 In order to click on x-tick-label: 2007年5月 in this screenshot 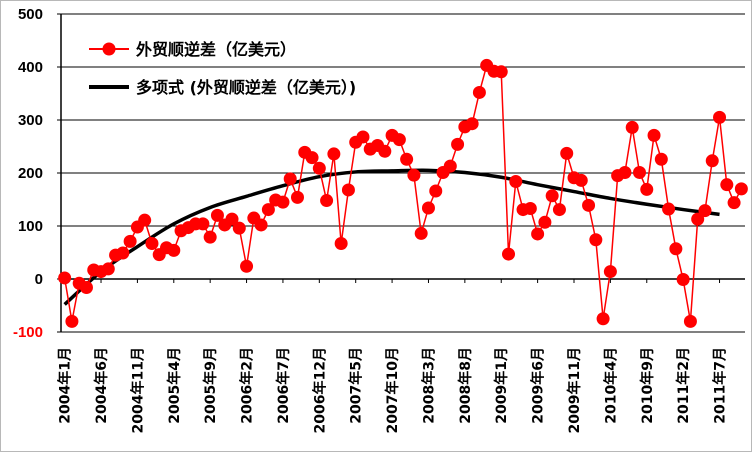, I will do `click(356, 385)`.